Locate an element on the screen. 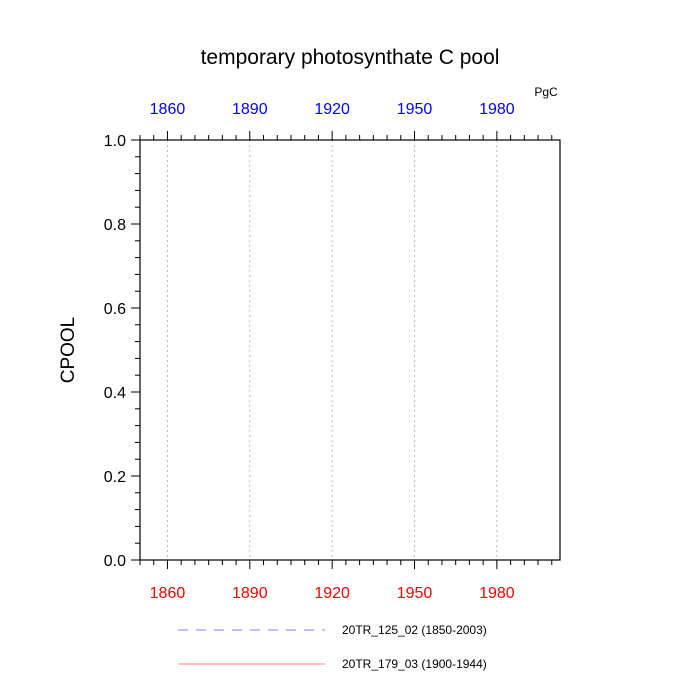 The width and height of the screenshot is (700, 700). y-tick-label: 0.2 is located at coordinates (115, 477).